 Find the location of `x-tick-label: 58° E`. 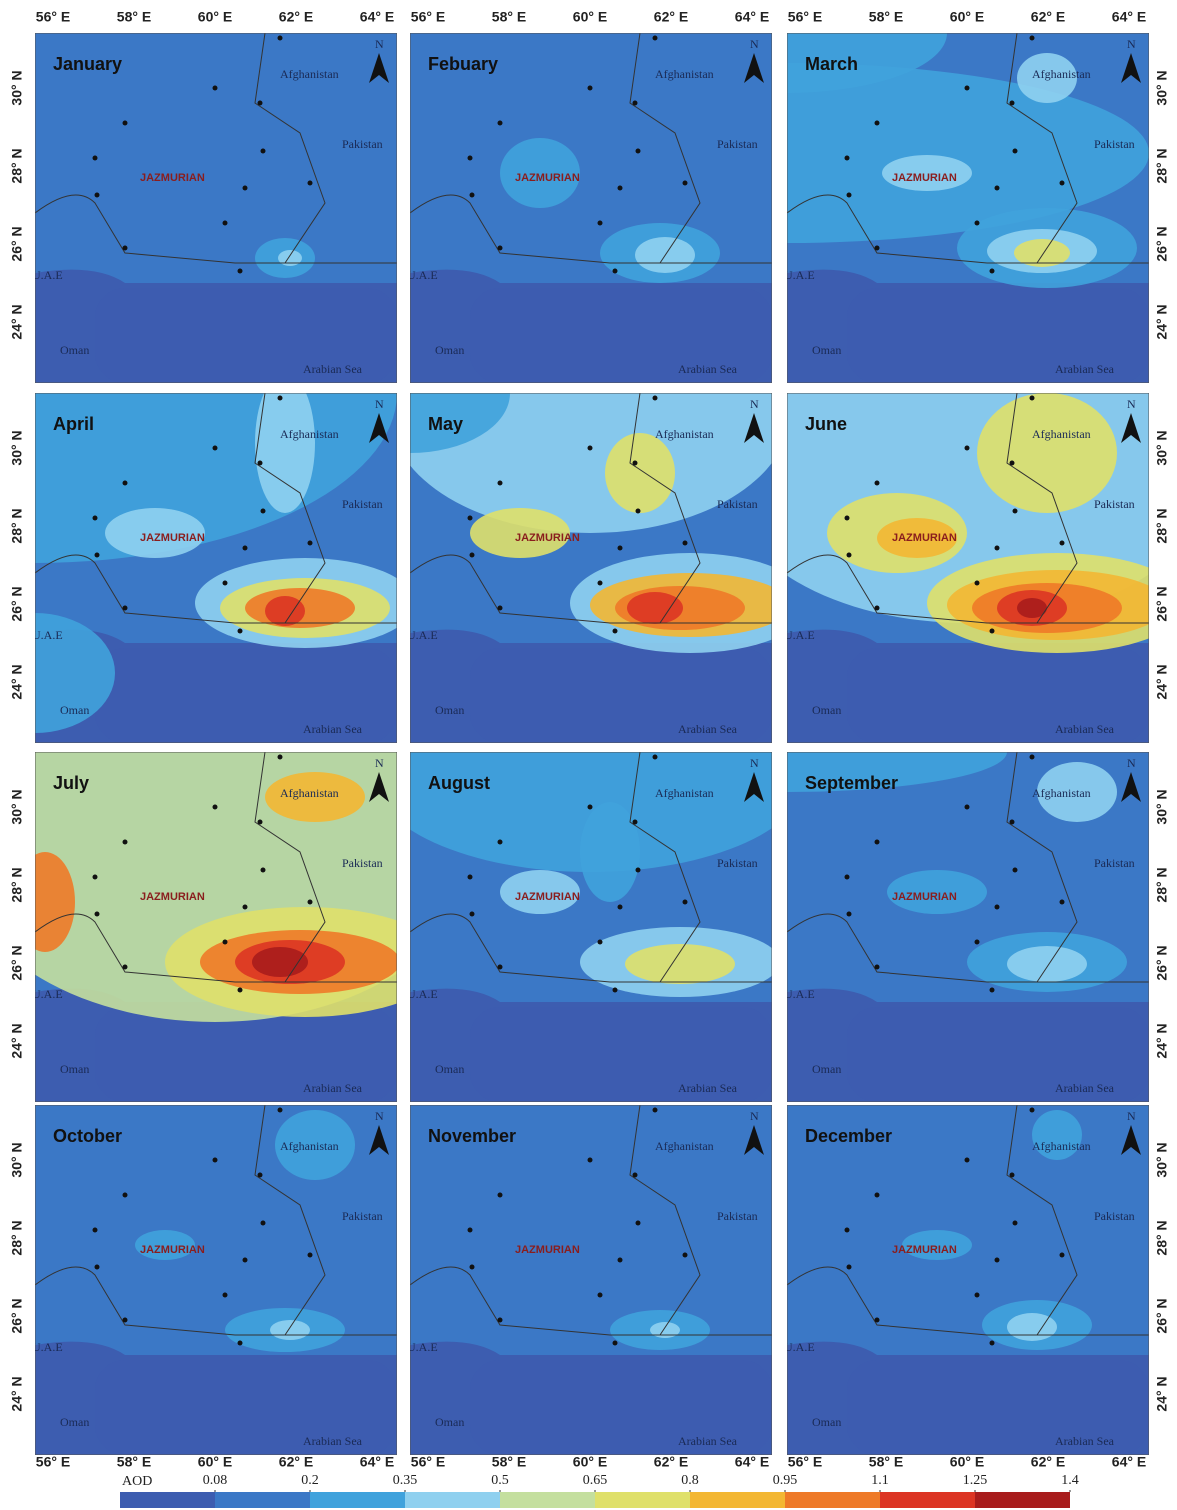

x-tick-label: 58° E is located at coordinates (886, 17).